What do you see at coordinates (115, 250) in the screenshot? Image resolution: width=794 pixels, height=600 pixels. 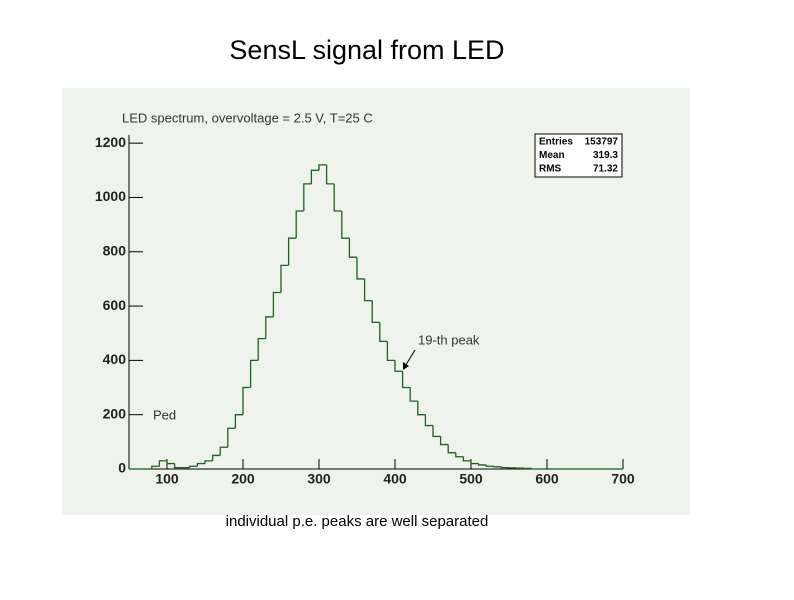 I see `y-tick-label: 800` at bounding box center [115, 250].